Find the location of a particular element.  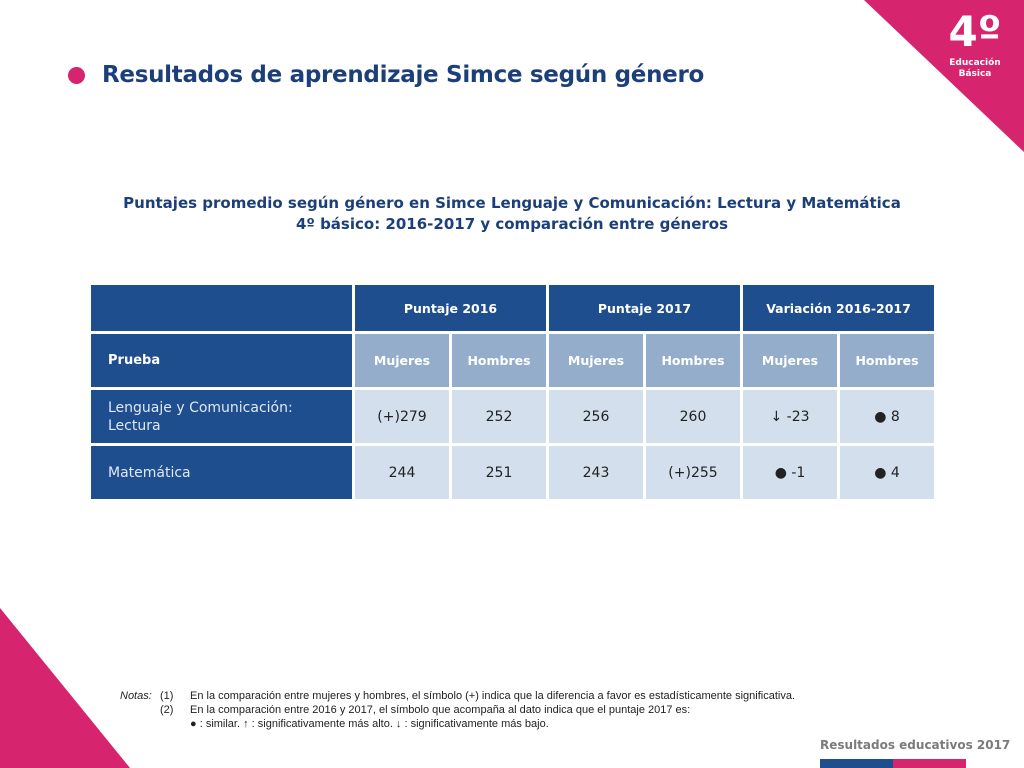

table-cell: ↓ -23 is located at coordinates (790, 416).